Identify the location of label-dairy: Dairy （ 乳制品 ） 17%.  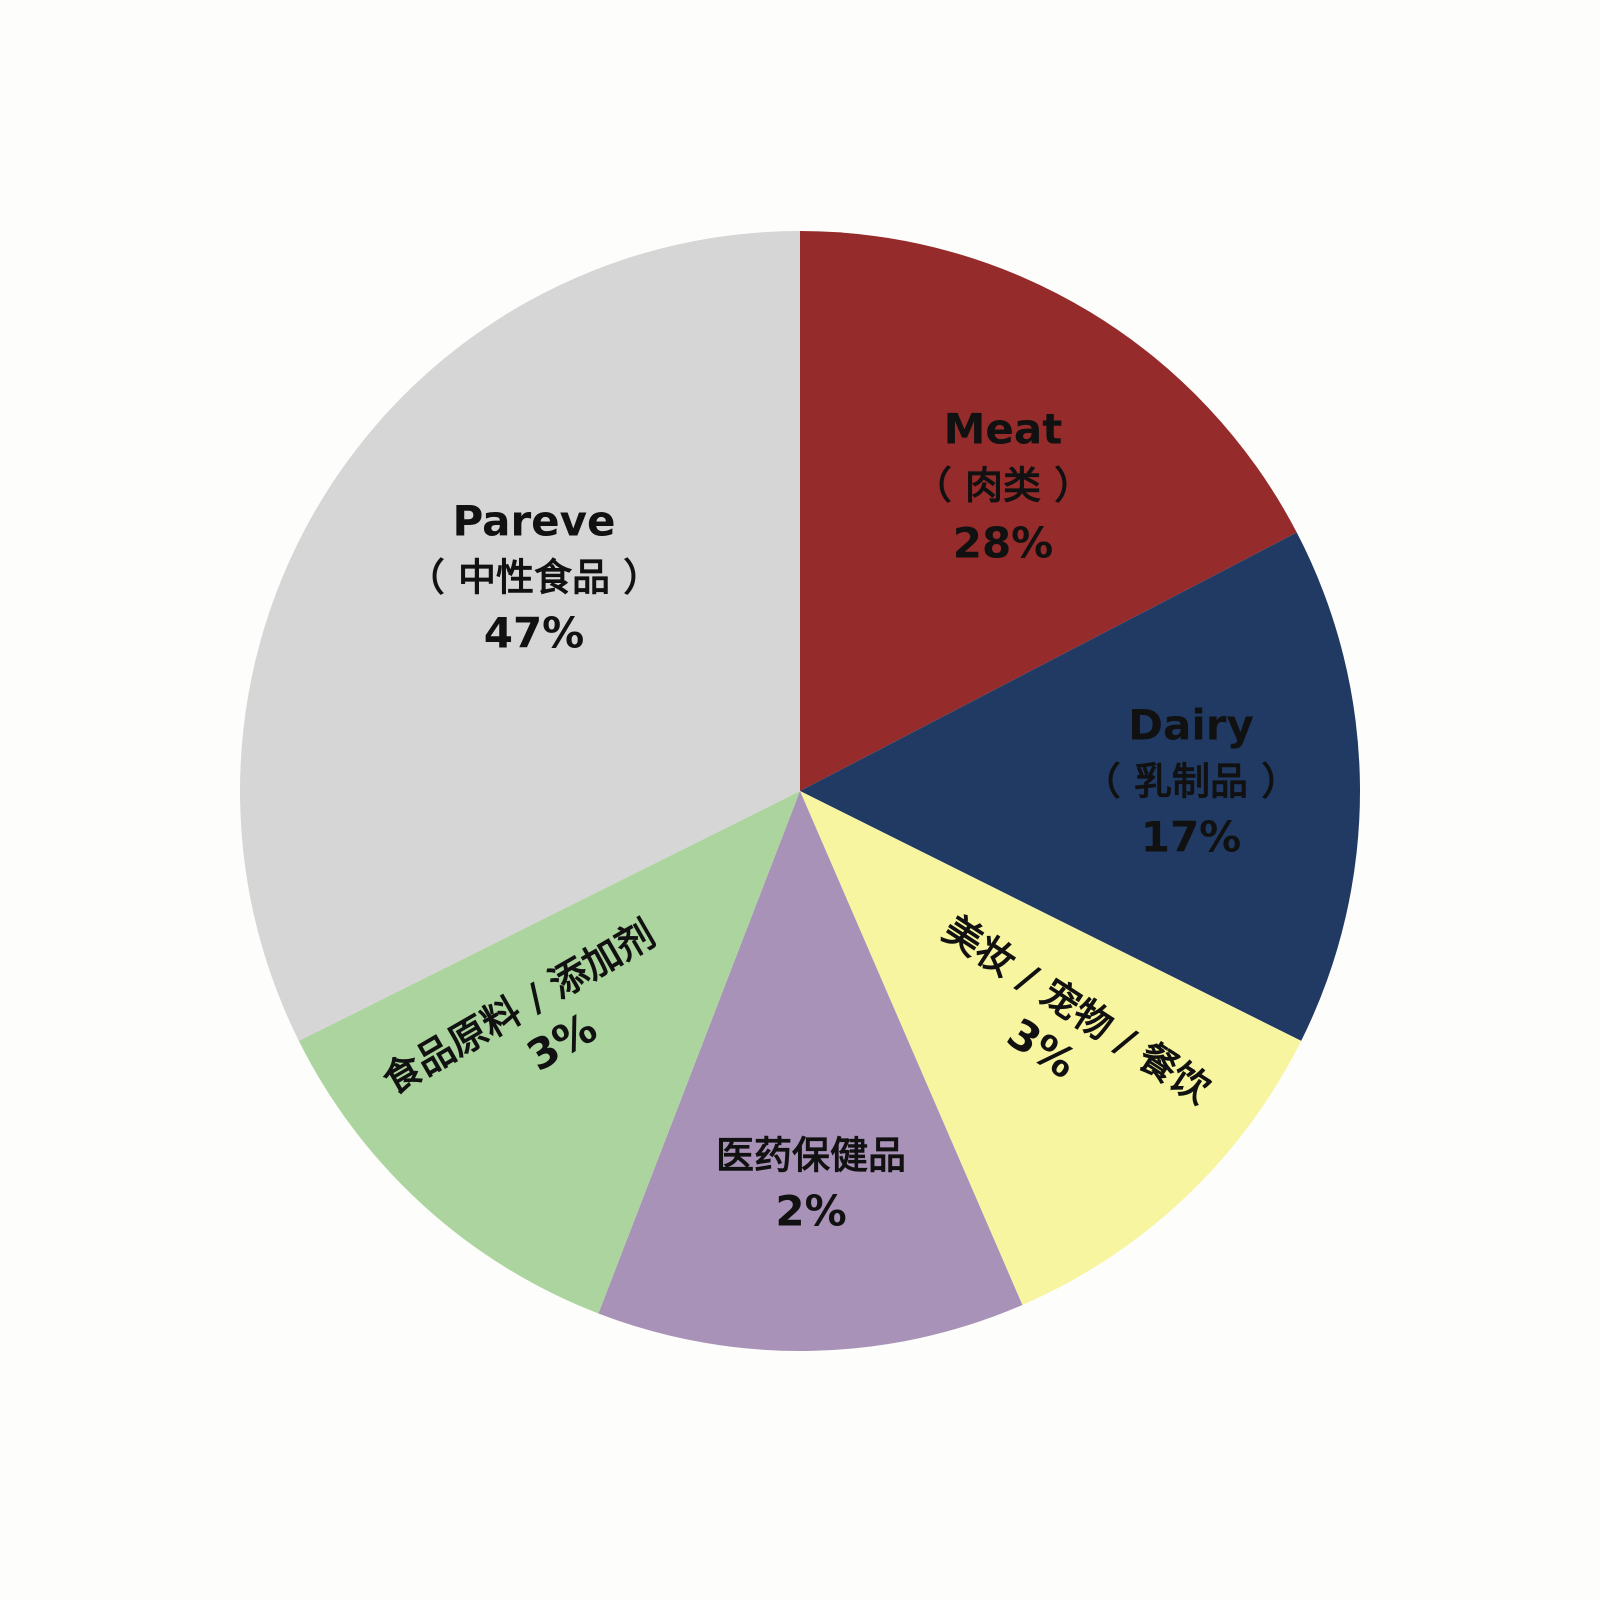
(1191, 781).